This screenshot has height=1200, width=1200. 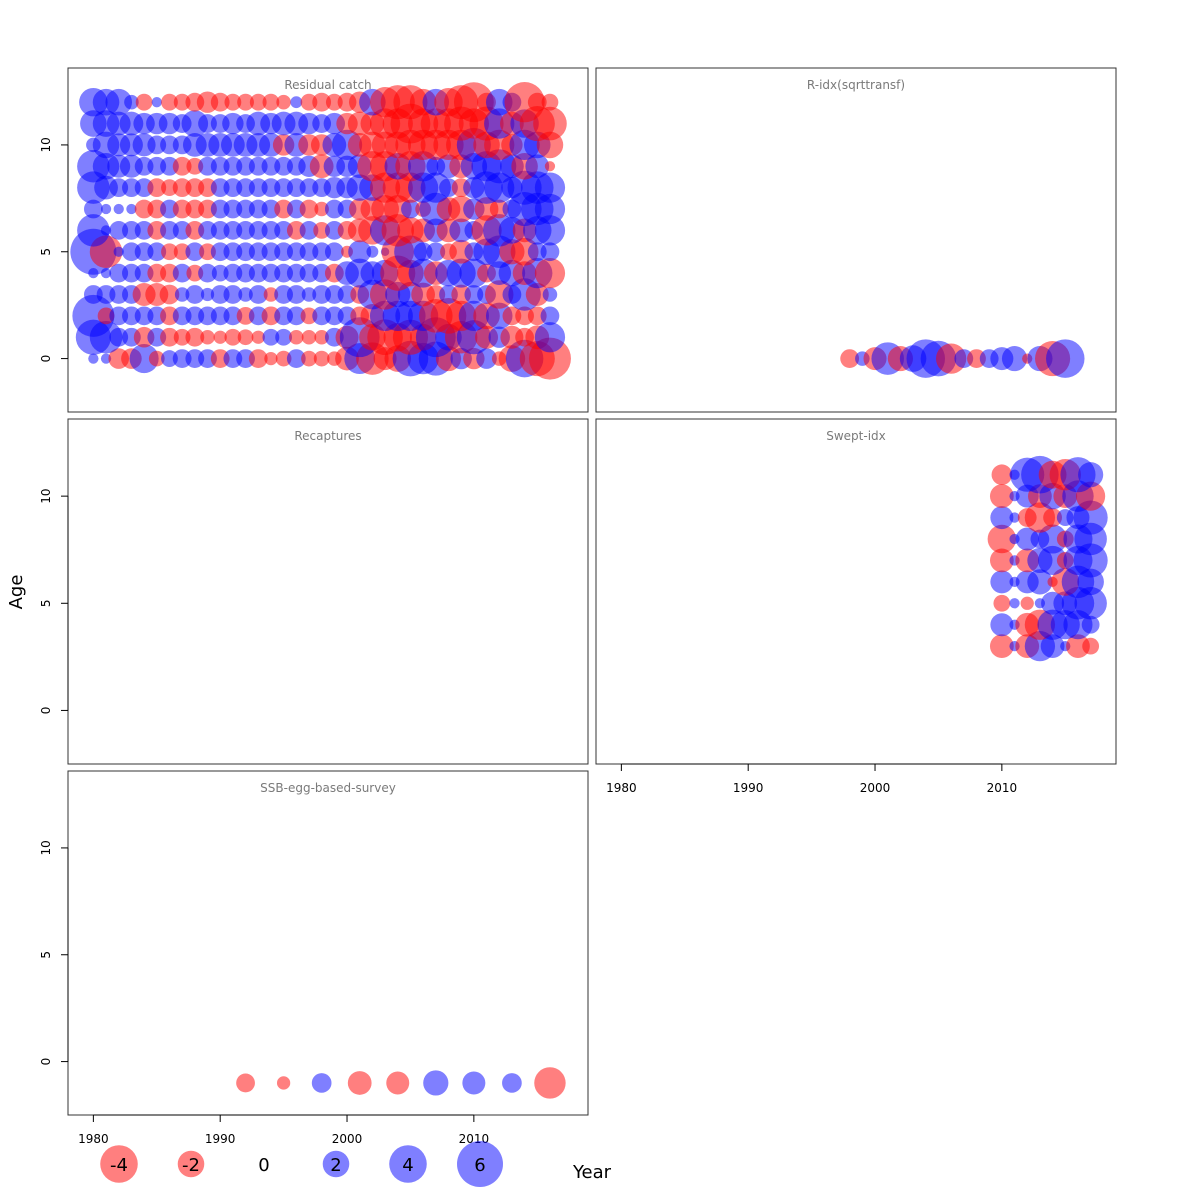 I want to click on legend-label: -2, so click(x=191, y=1165).